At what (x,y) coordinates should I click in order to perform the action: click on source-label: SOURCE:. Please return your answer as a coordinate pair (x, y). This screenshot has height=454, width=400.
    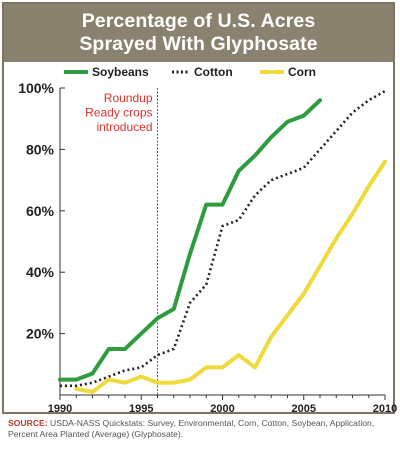
    Looking at the image, I should click on (28, 423).